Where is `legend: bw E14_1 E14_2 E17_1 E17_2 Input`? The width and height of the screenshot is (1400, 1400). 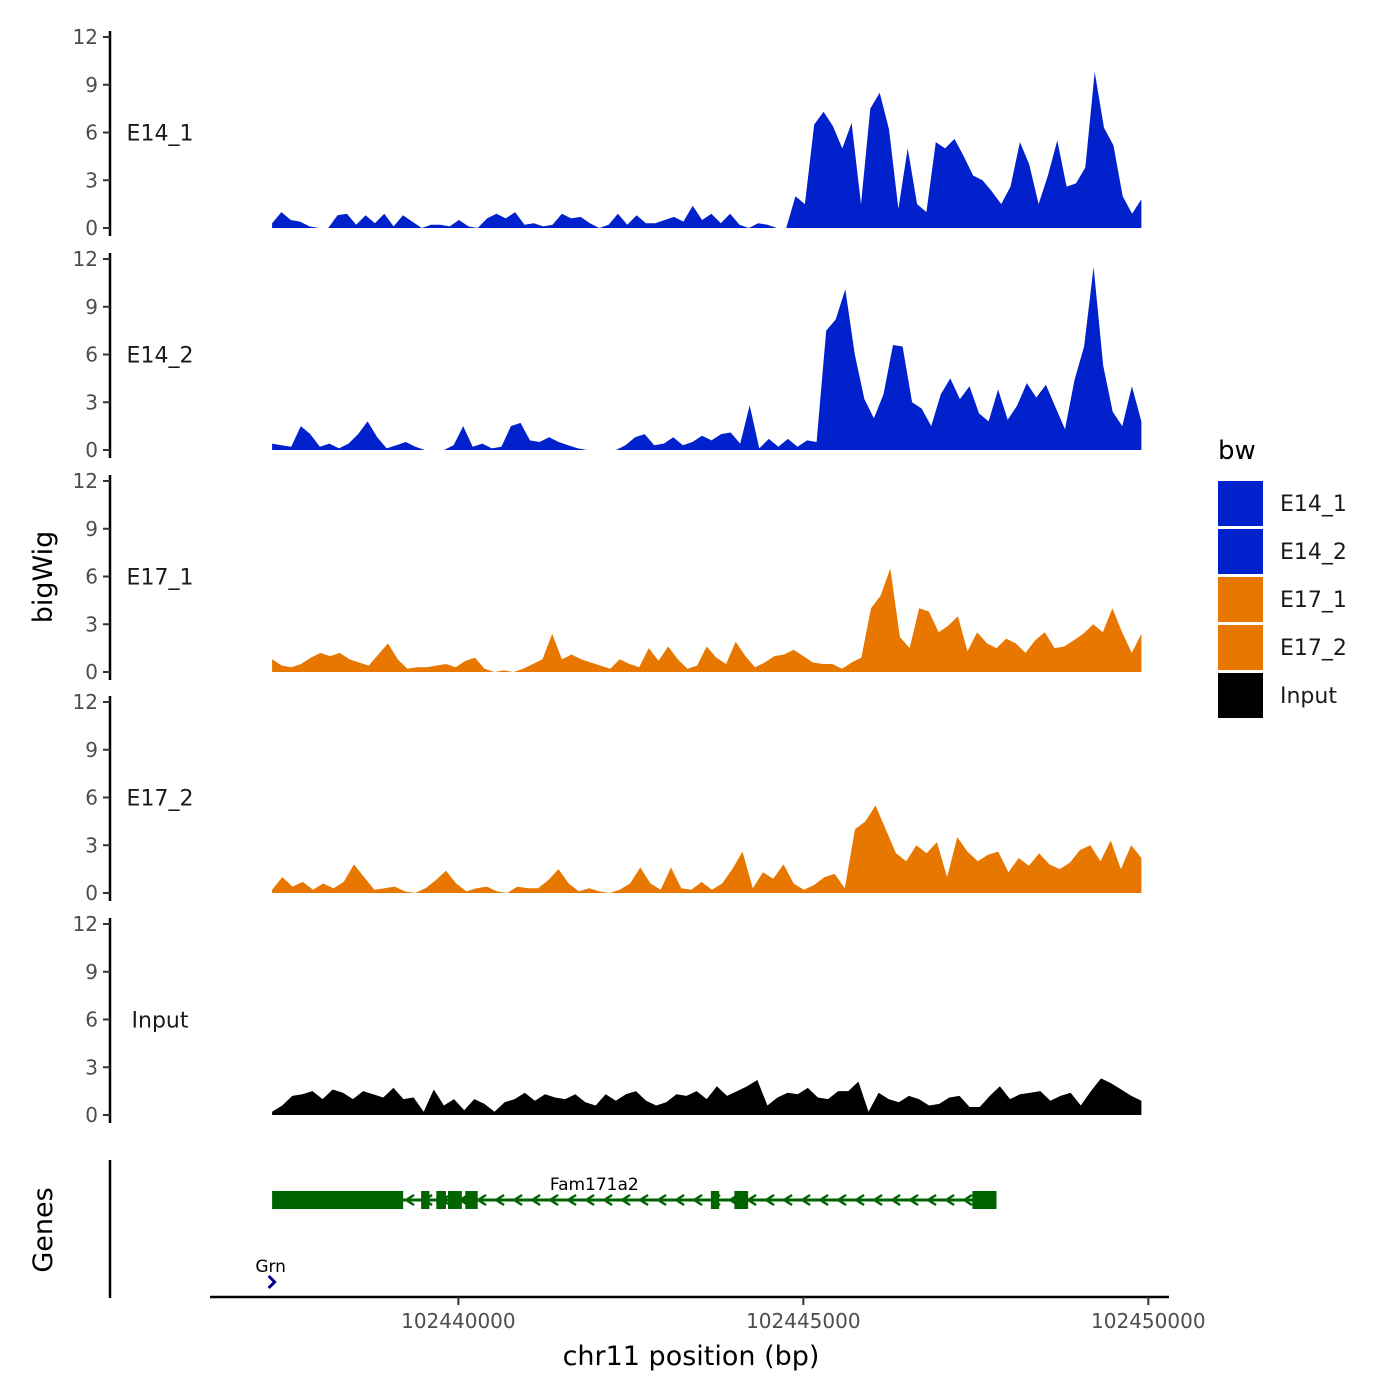
legend: bw E14_1 E14_2 E17_1 E17_2 Input is located at coordinates (1282, 577).